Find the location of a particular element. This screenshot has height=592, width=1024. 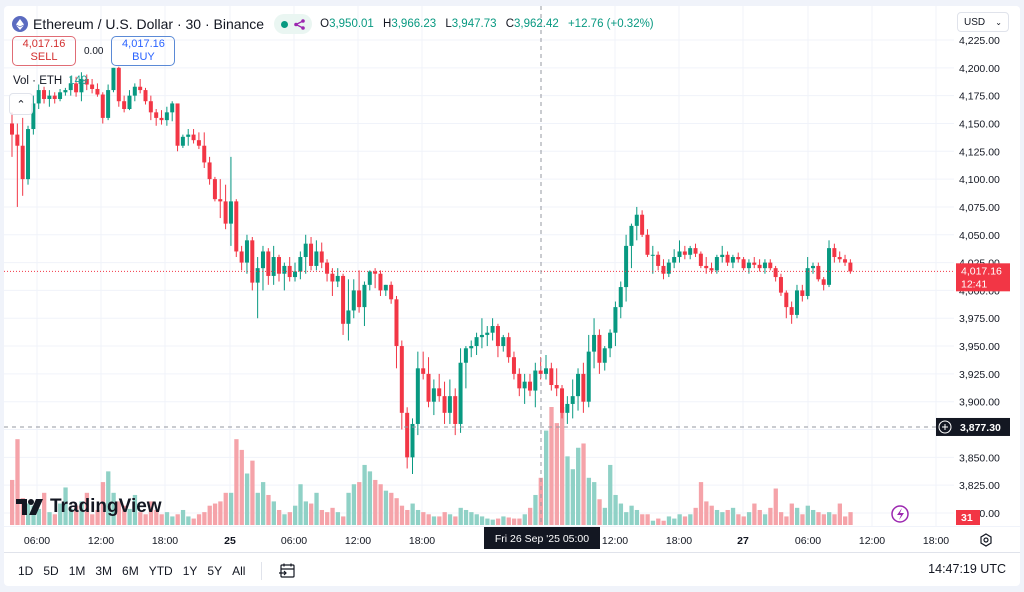

low-value: 3,947.73 is located at coordinates (474, 24).